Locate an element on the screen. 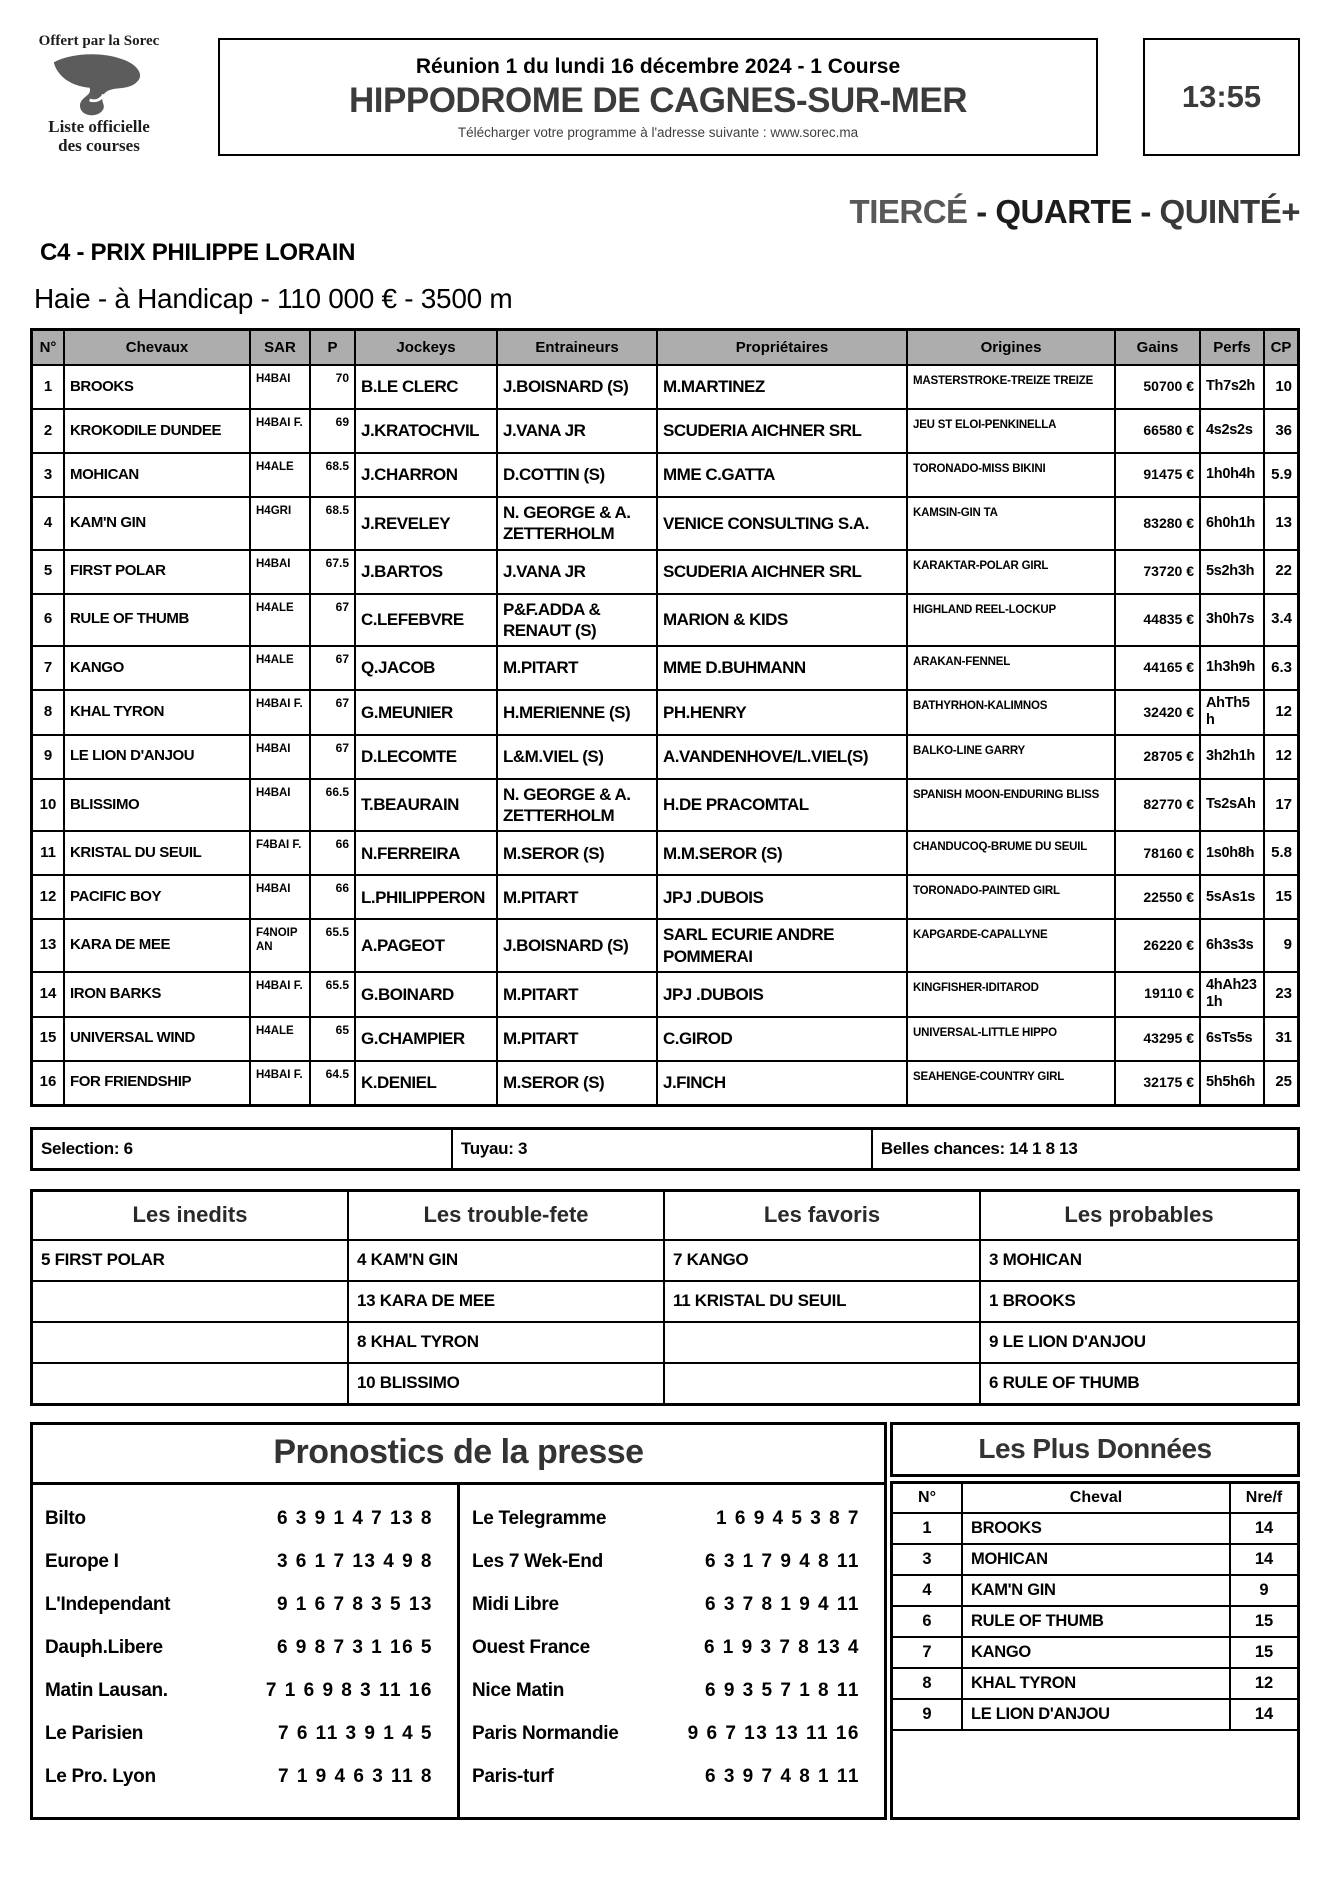 The height and width of the screenshot is (1883, 1330). runner-number: 5 is located at coordinates (49, 571).